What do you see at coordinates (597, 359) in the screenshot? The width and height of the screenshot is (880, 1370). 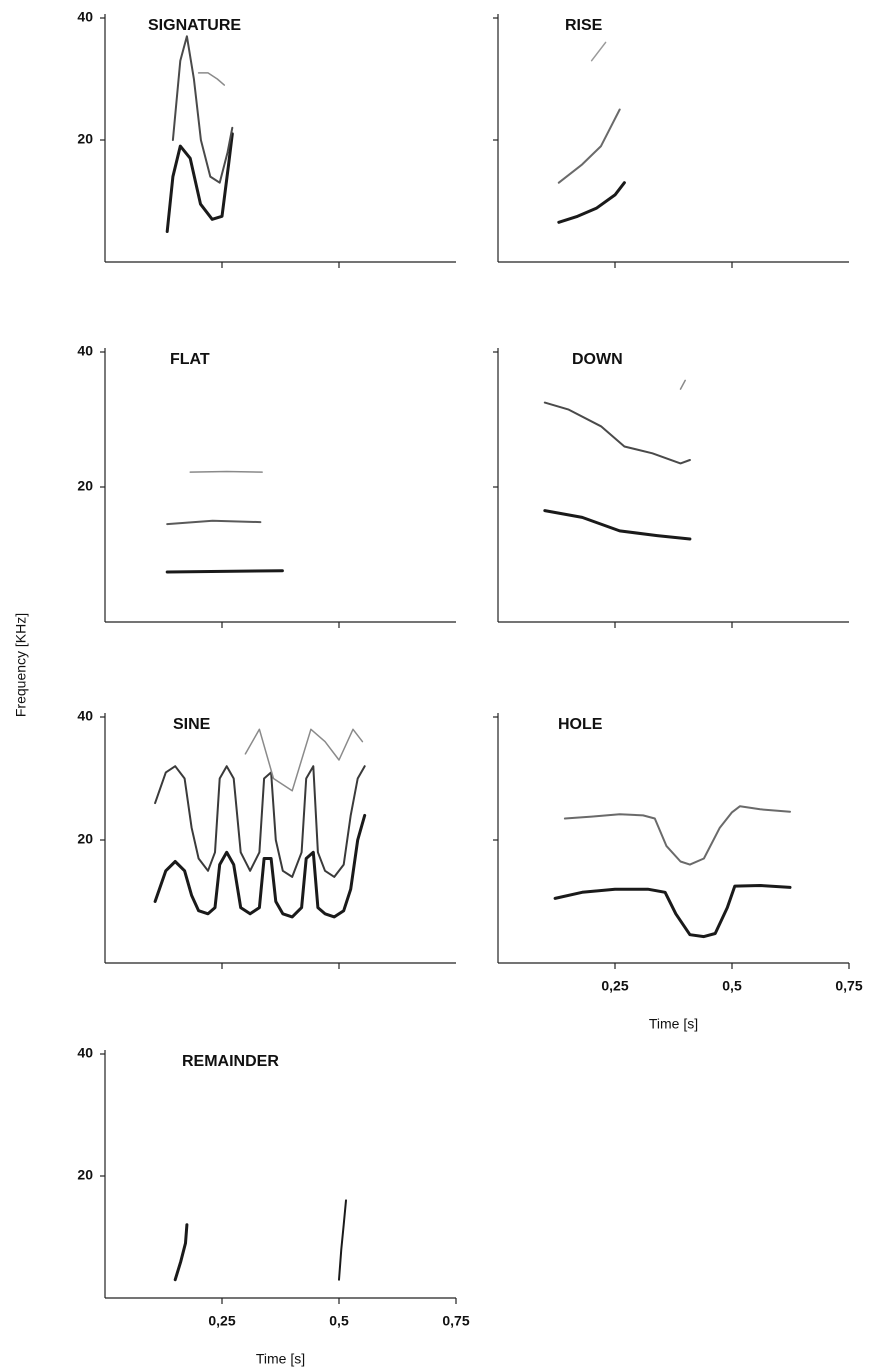 I see `panel-title: DOWN` at bounding box center [597, 359].